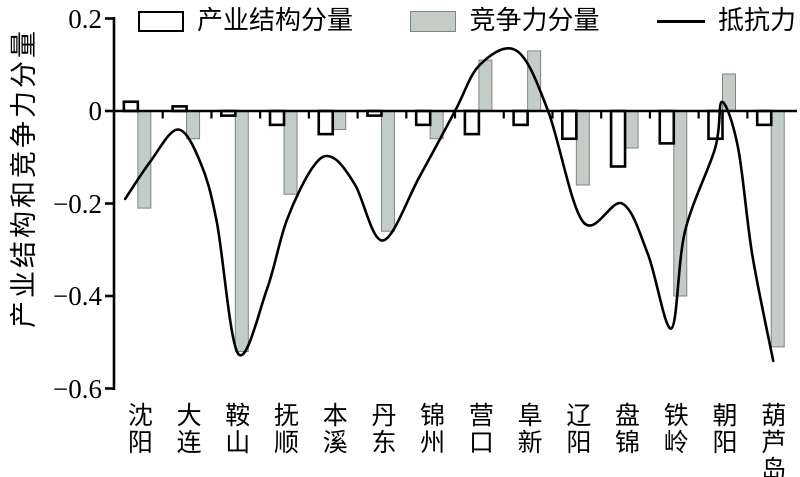 The image size is (800, 477). Describe the element at coordinates (24, 178) in the screenshot. I see `y-axis-title: 产业结构和竞争力分量` at that location.